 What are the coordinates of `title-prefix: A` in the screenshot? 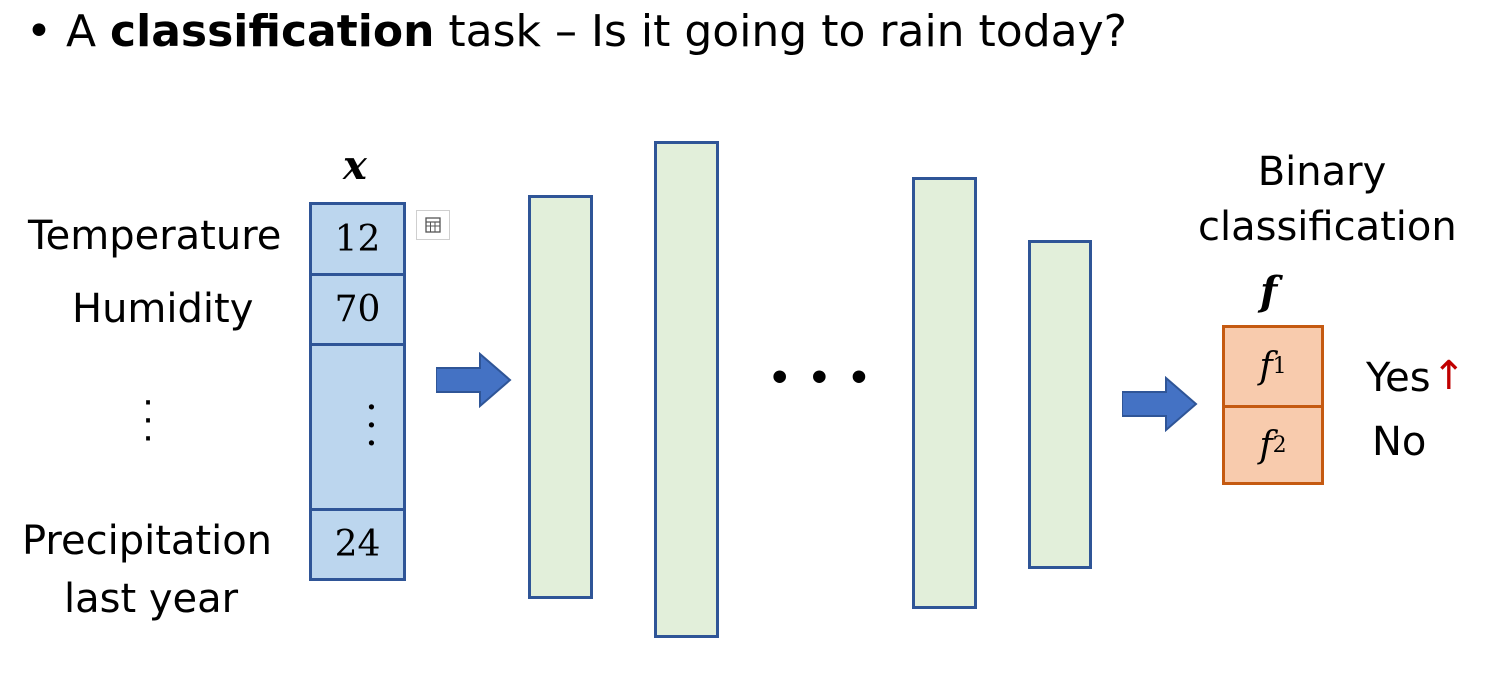 It's located at (88, 31).